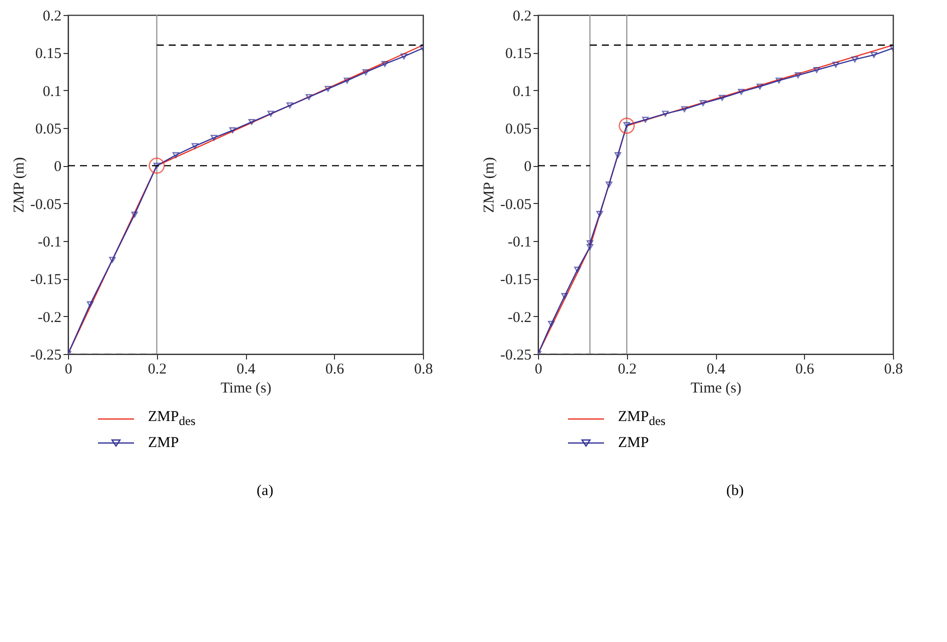  I want to click on text: (a), so click(265, 491).